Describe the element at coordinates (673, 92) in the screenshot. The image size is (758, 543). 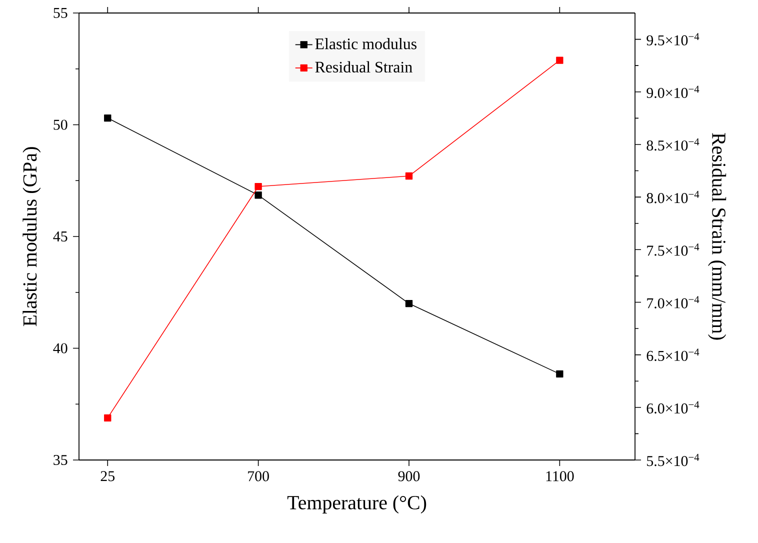
I see `y2-tick-label: 9.0×10$^{−4}$` at that location.